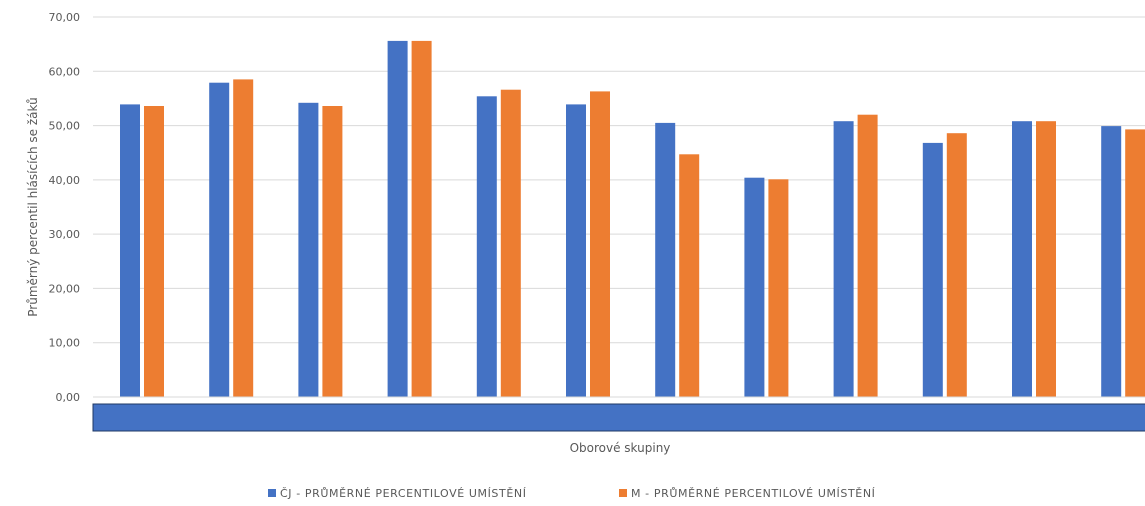 The width and height of the screenshot is (1145, 506). I want to click on legend-swatch-m, so click(623, 493).